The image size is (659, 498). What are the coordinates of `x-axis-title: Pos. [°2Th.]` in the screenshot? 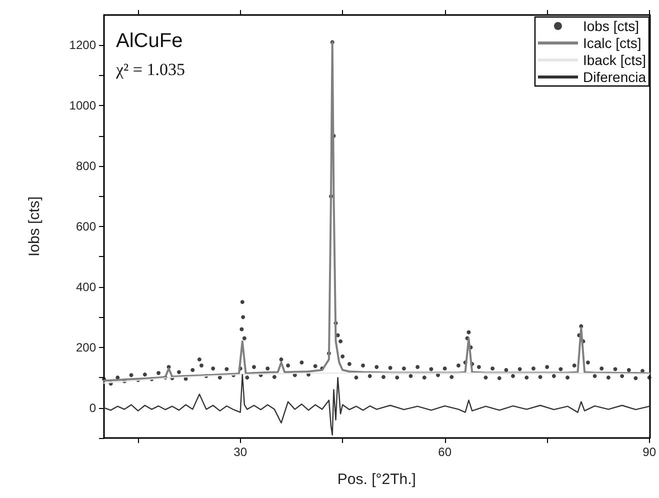 It's located at (376, 479).